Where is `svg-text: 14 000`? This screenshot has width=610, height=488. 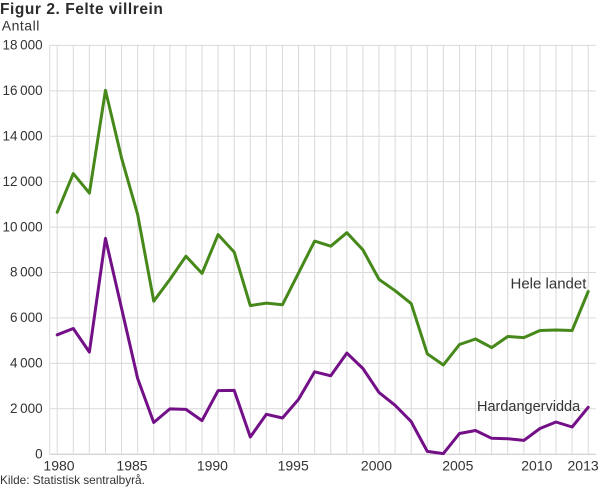
svg-text: 14 000 is located at coordinates (22, 135).